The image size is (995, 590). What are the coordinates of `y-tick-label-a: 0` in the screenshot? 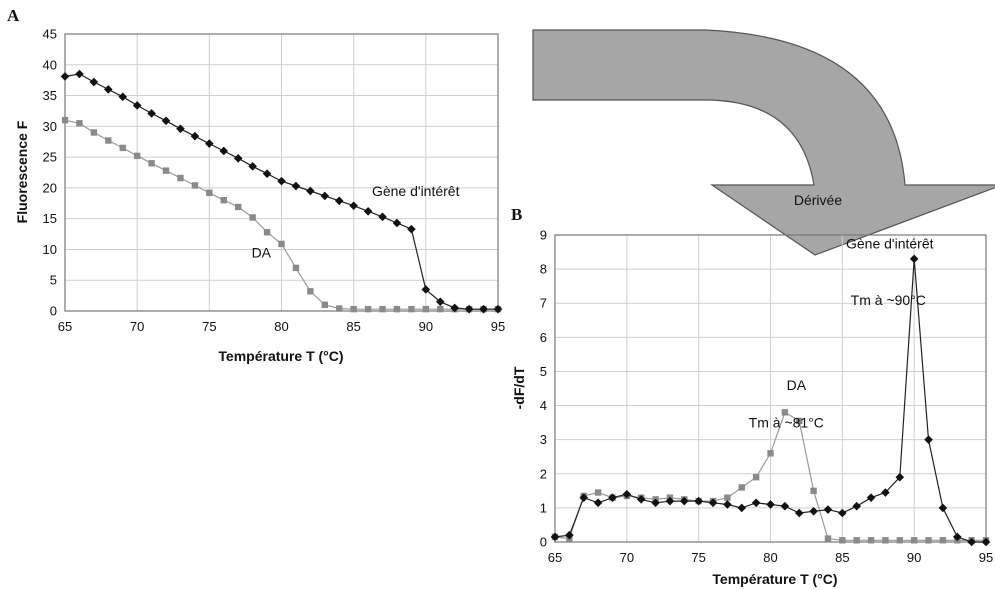 It's located at (53, 311).